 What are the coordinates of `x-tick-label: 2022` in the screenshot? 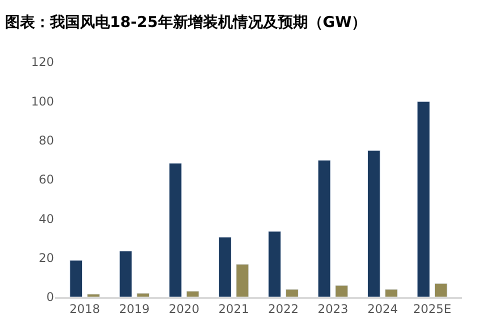 It's located at (283, 309).